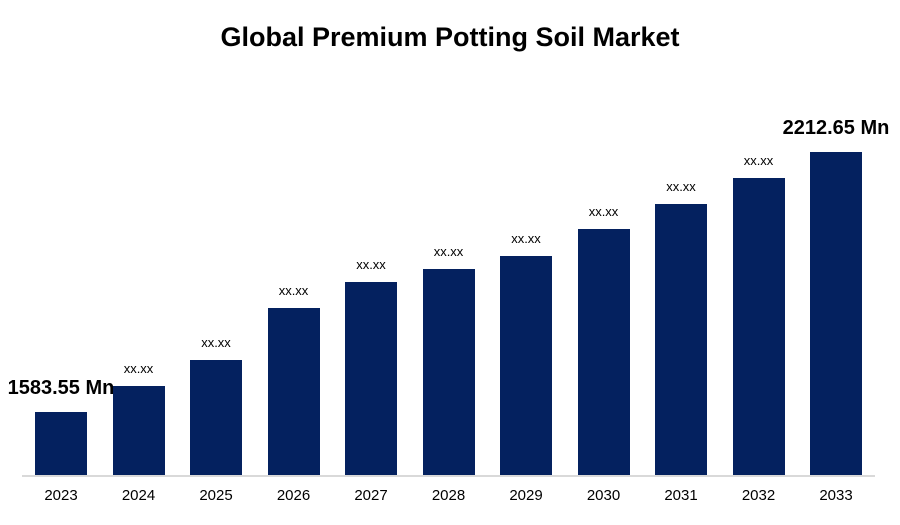 This screenshot has height=525, width=900. Describe the element at coordinates (448, 476) in the screenshot. I see `x-axis-line` at that location.